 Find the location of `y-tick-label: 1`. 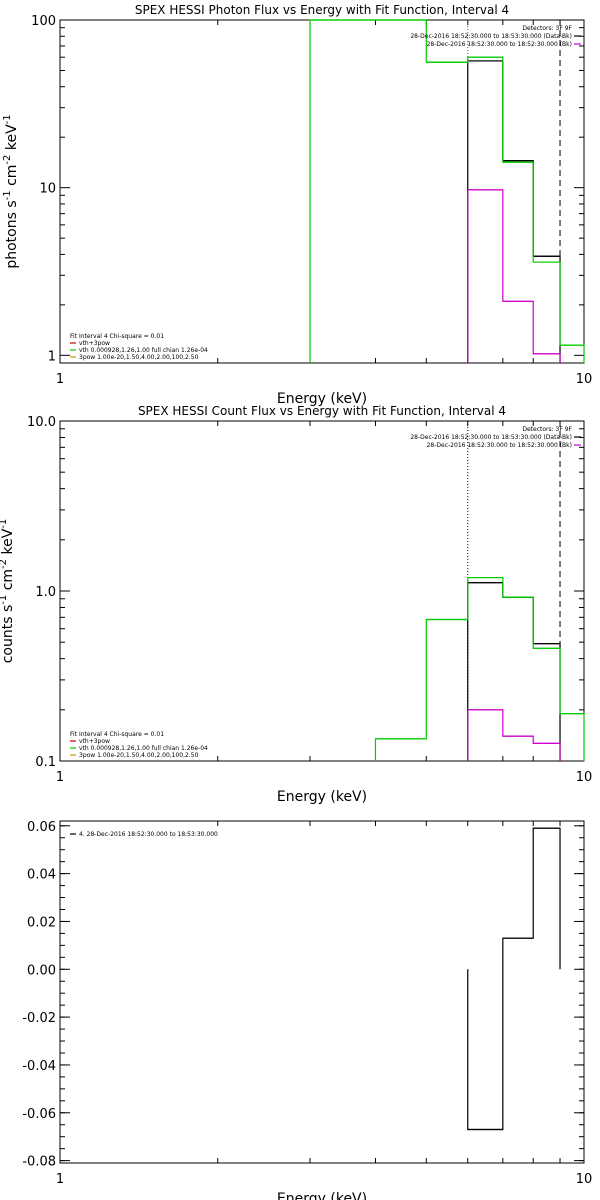

y-tick-label: 1 is located at coordinates (52, 356).